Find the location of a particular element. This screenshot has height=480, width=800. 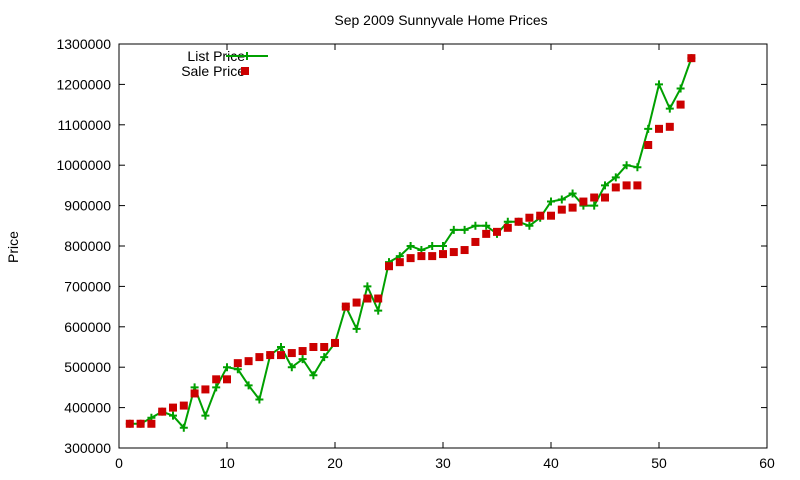

legend-list-price-label: List Price is located at coordinates (216, 56).